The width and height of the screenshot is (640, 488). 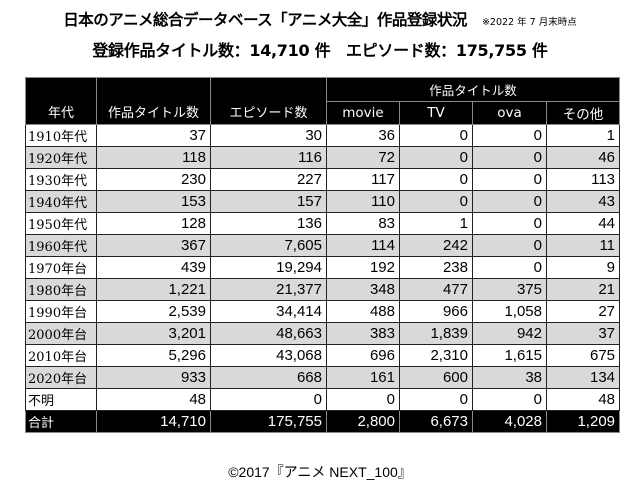 What do you see at coordinates (363, 223) in the screenshot?
I see `cell-movie: 83` at bounding box center [363, 223].